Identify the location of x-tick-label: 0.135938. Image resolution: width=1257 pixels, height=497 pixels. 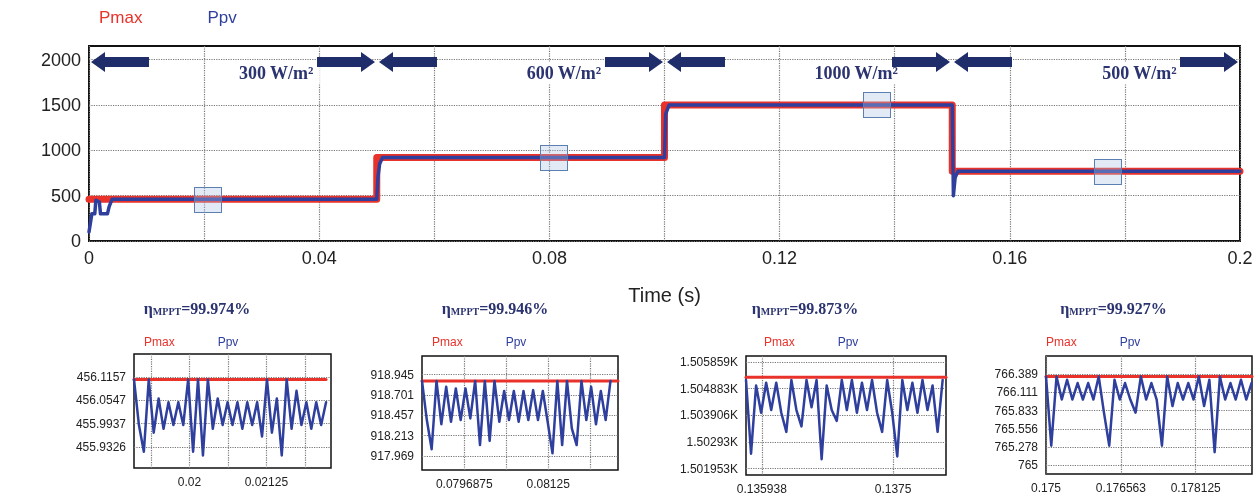
(762, 489).